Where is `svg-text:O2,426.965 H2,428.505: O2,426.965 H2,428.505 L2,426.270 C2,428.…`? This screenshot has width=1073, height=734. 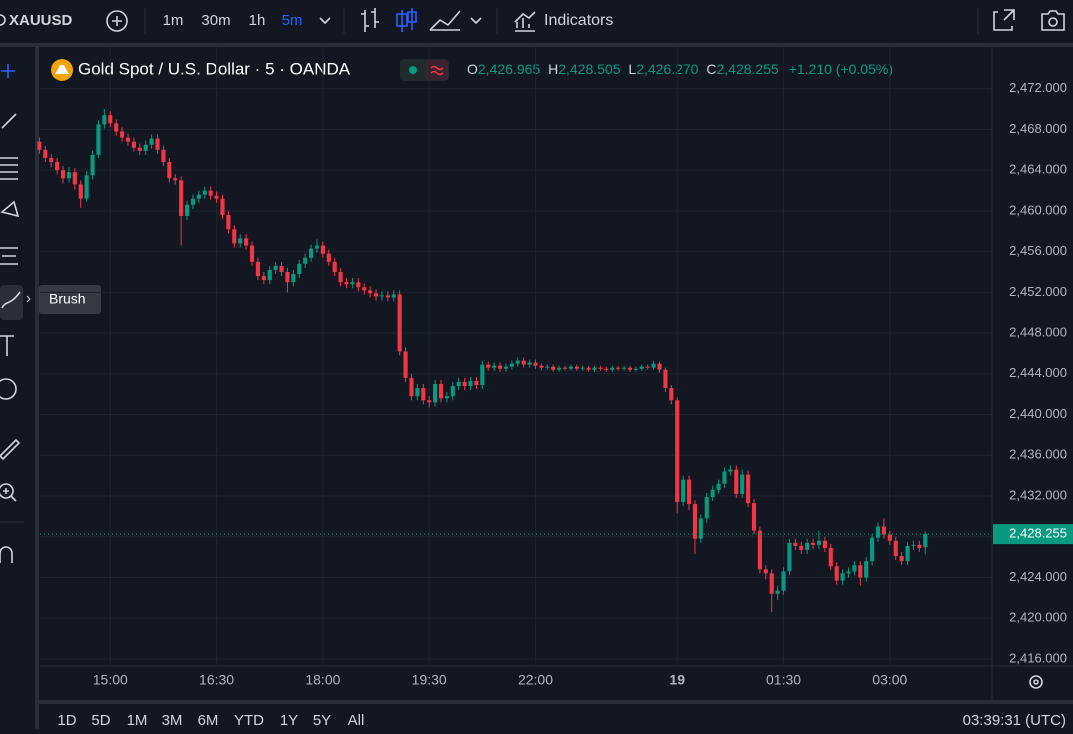
svg-text:O2,426.965 H2,428.505: O2,426.965 H2,428.505 L2,426.270 C2,428.… is located at coordinates (680, 69).